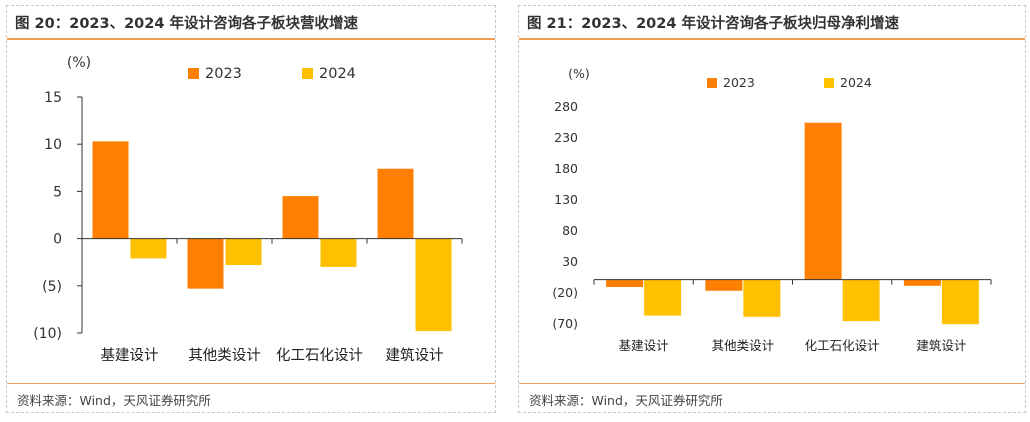  Describe the element at coordinates (566, 106) in the screenshot. I see `y-tick-label: 280` at that location.